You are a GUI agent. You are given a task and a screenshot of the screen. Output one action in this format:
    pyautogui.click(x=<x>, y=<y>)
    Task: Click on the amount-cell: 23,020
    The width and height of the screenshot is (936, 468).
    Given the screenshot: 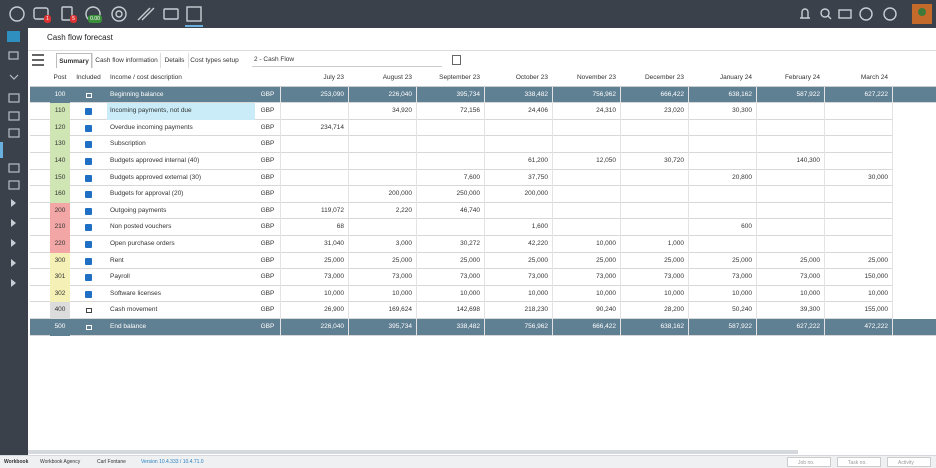 What is the action you would take?
    pyautogui.click(x=674, y=111)
    